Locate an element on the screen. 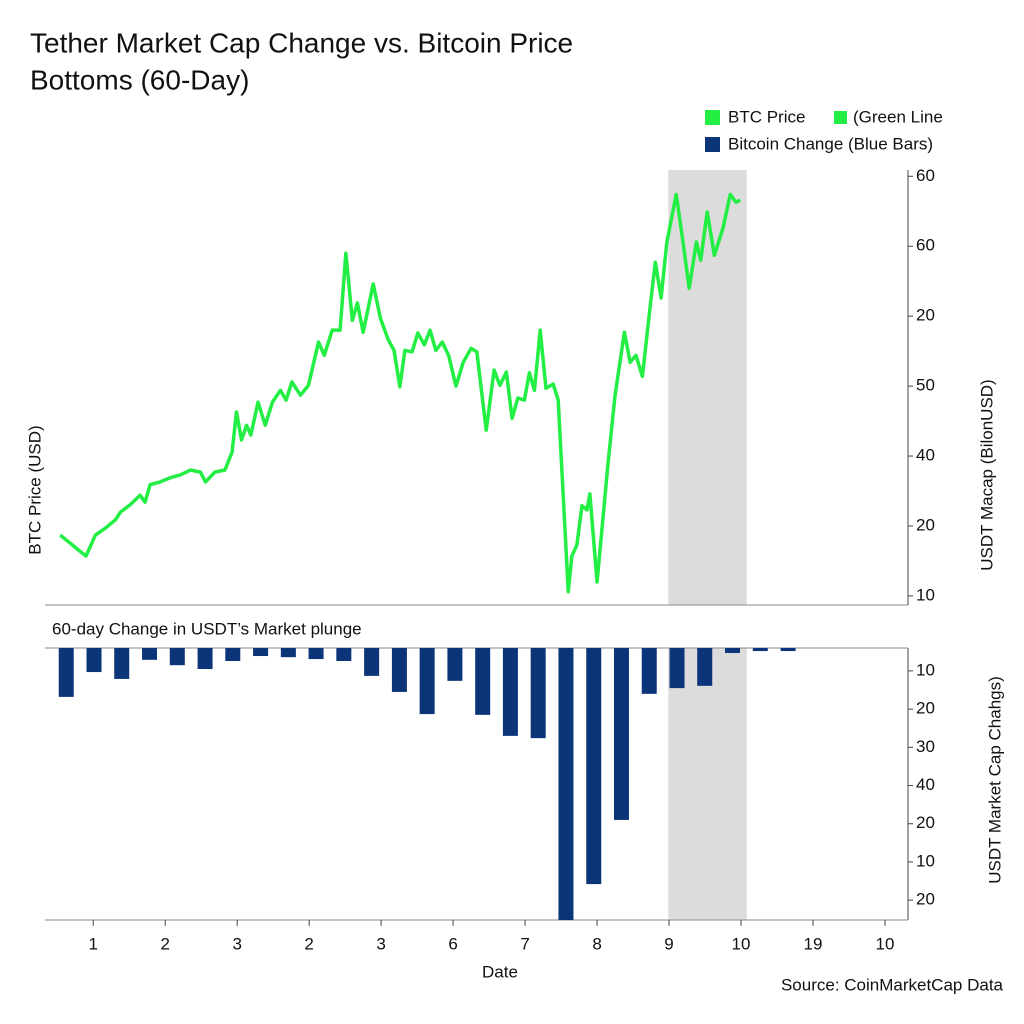 This screenshot has width=1024, height=1024. x-tick-label: 6 is located at coordinates (452, 943).